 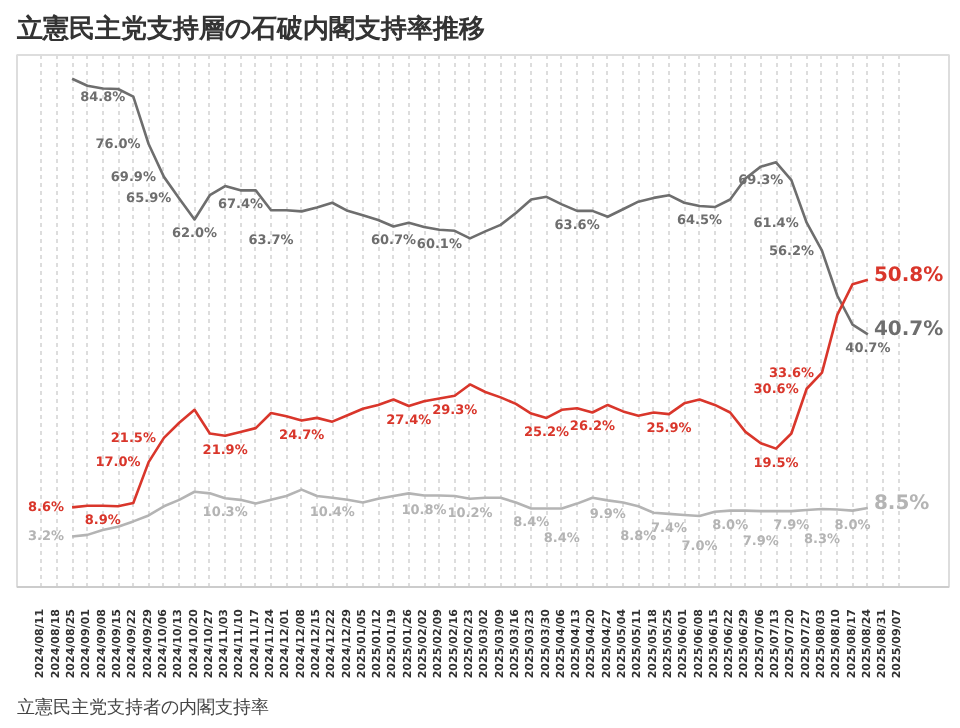 I want to click on chart-title: 立憲民主党支持層の石破内閣支持率推移, so click(x=250, y=29).